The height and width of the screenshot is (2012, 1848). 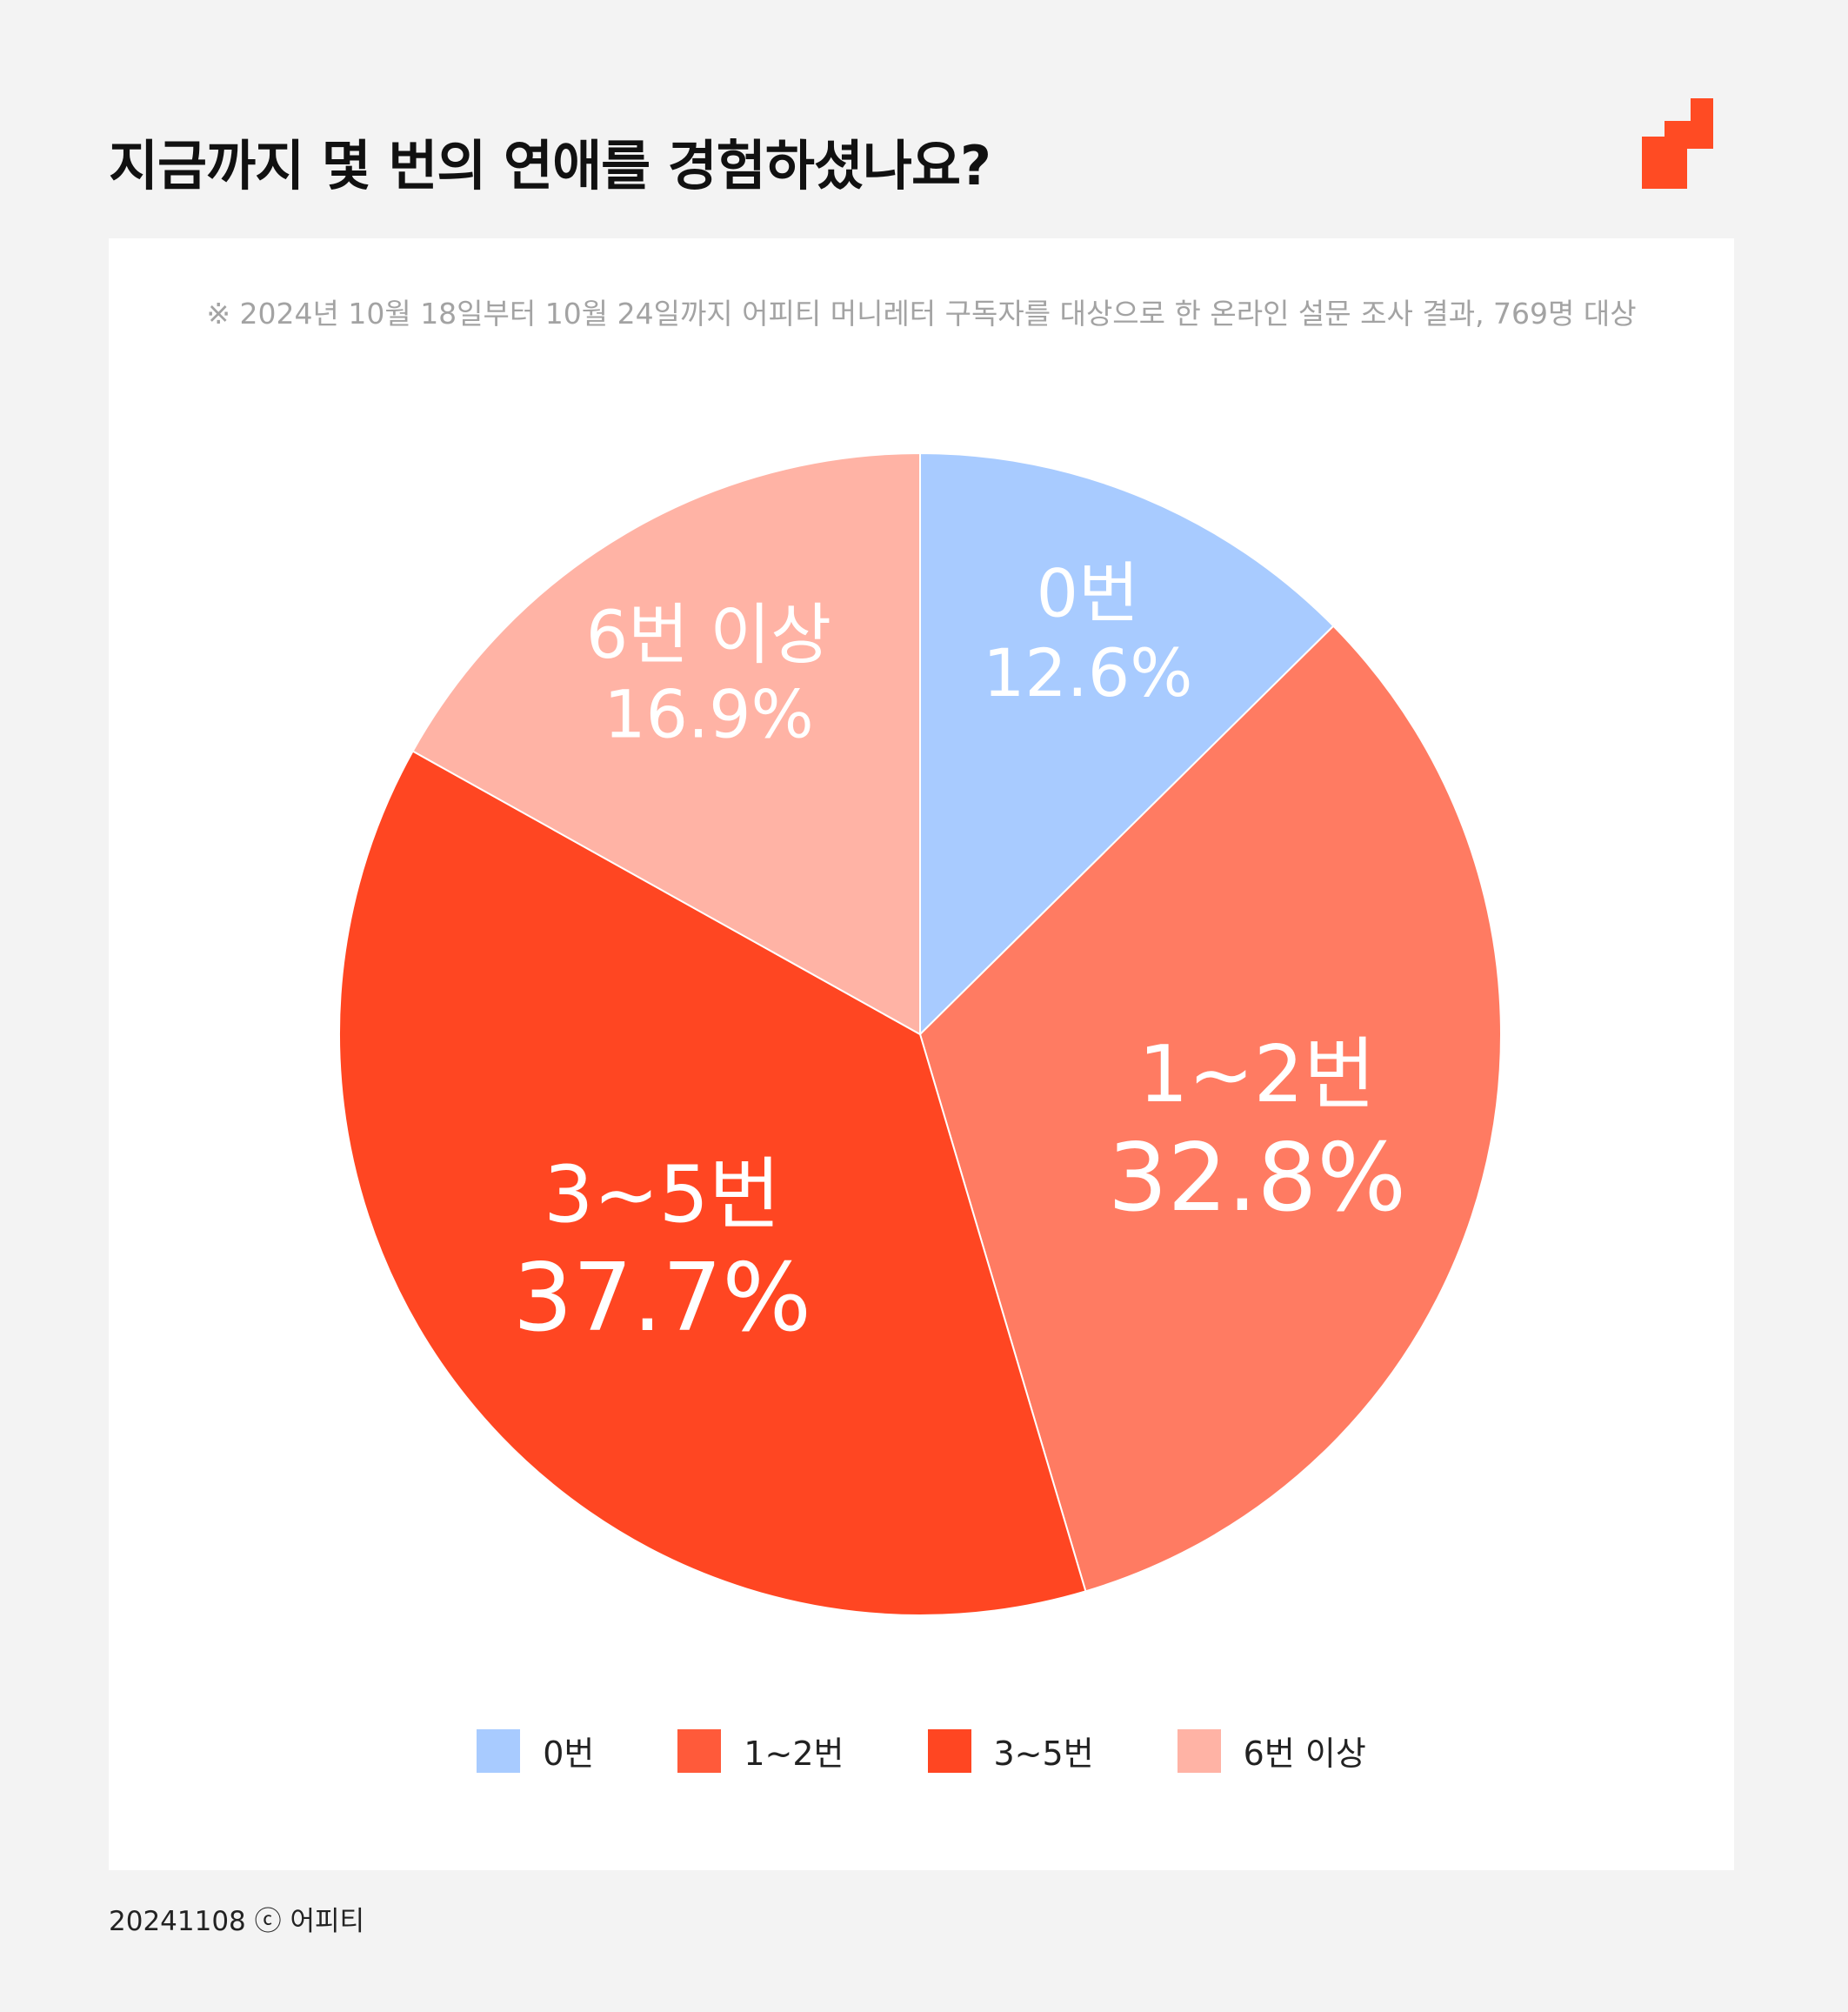 What do you see at coordinates (708, 635) in the screenshot?
I see `slice-category-label-3: 6번 이상` at bounding box center [708, 635].